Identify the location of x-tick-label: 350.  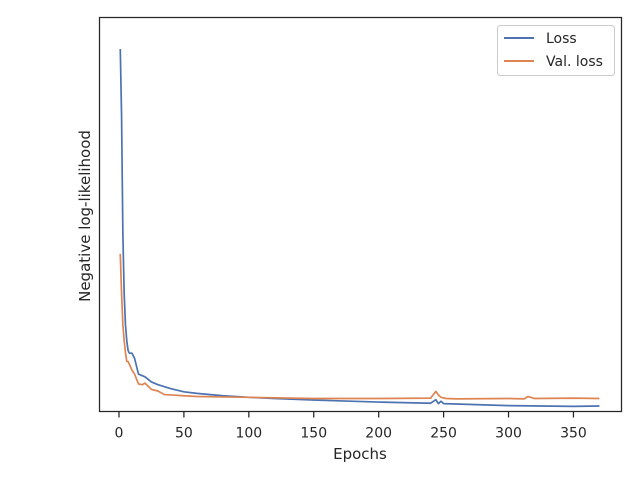
(573, 434).